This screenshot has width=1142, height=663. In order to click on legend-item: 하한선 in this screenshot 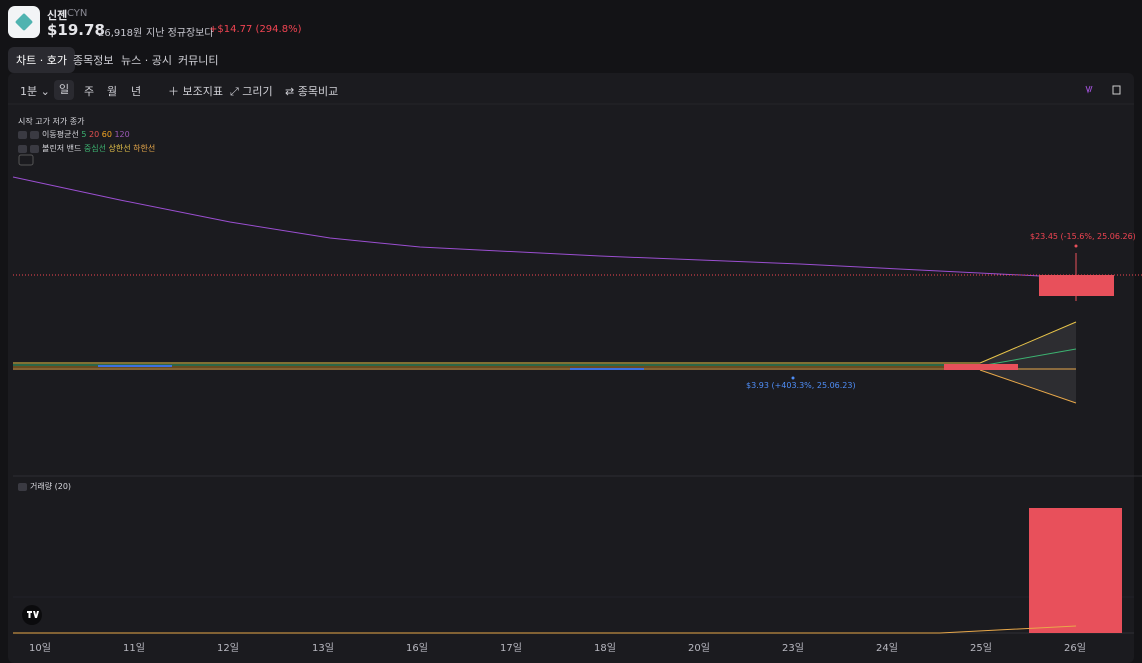, I will do `click(144, 148)`.